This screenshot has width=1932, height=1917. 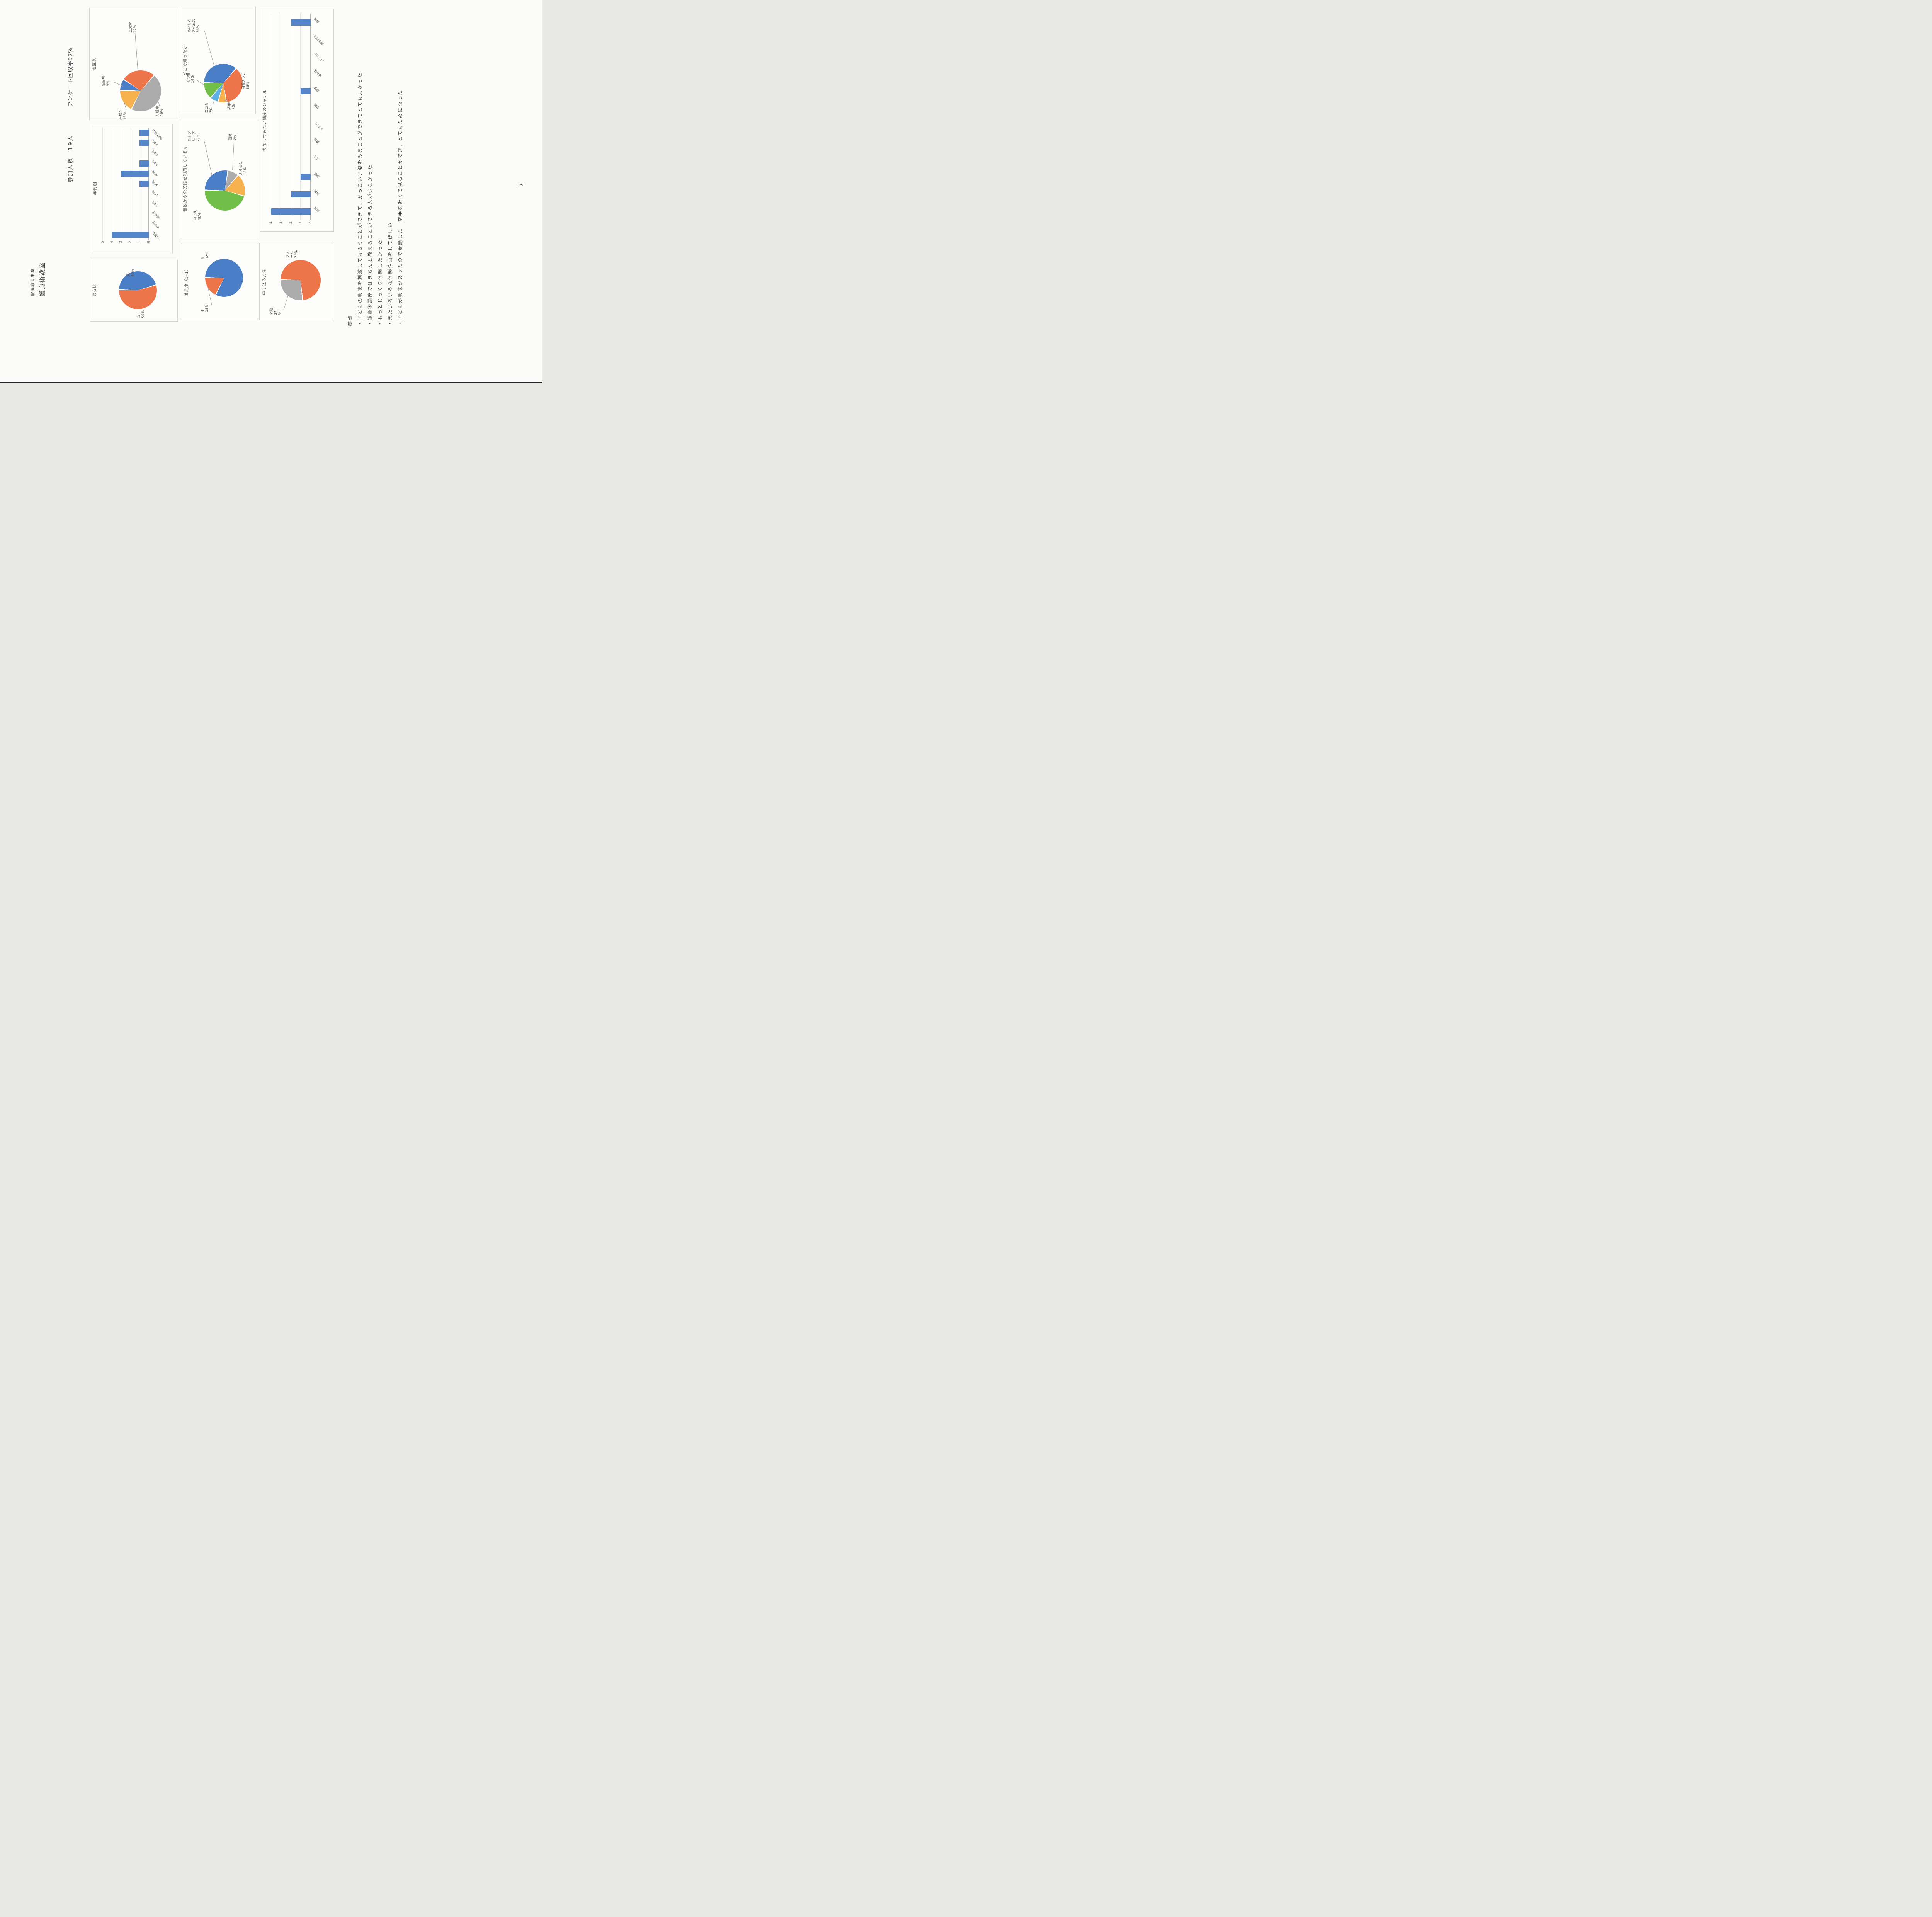 I want to click on category-label-教養: 教養, so click(x=316, y=20).